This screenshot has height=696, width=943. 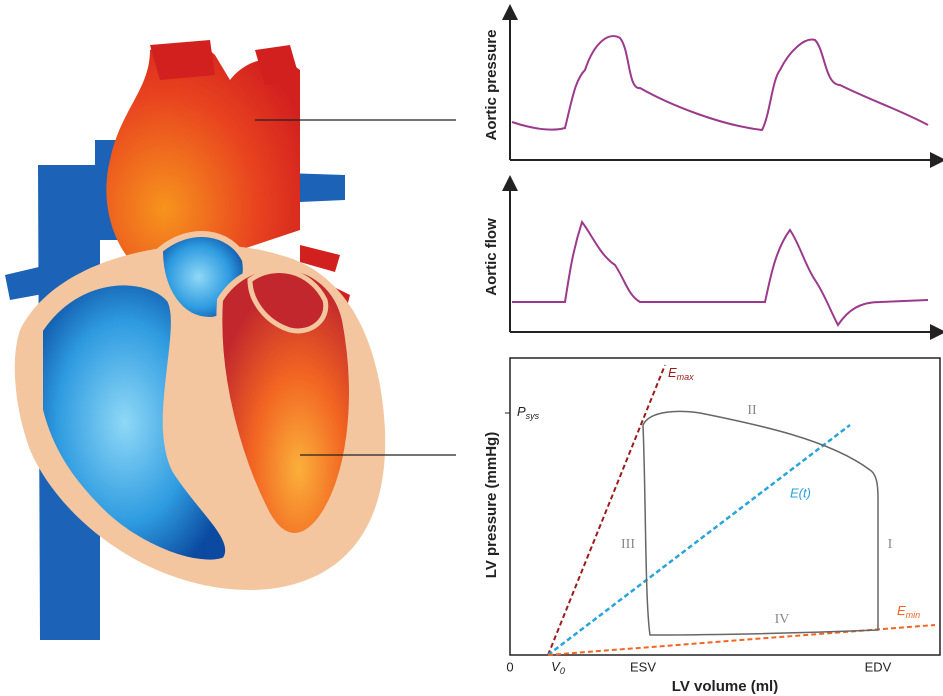 I want to click on label-sub: 0, so click(x=562, y=671).